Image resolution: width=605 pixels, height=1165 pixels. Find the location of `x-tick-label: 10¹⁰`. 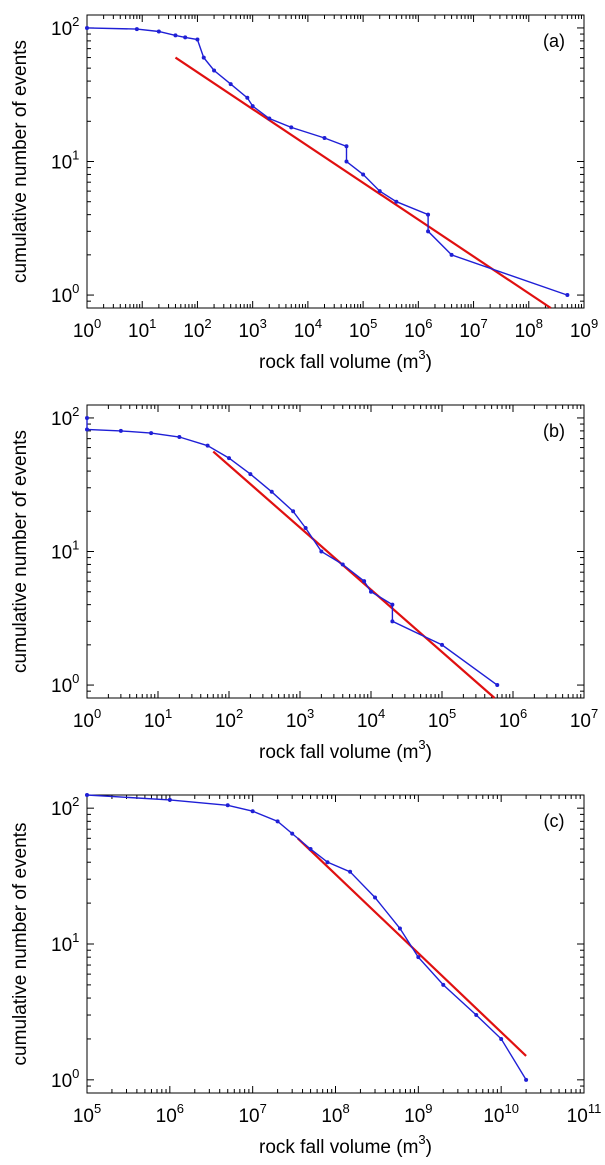

x-tick-label: 10¹⁰ is located at coordinates (501, 1114).